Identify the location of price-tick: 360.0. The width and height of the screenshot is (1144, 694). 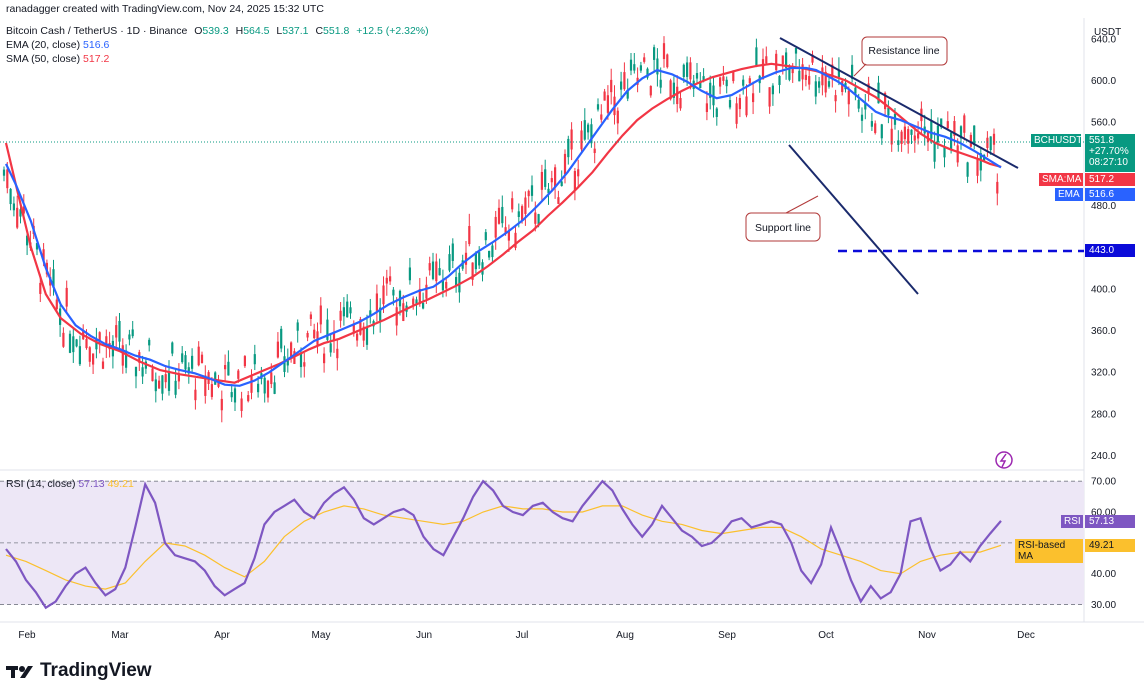
(1103, 331).